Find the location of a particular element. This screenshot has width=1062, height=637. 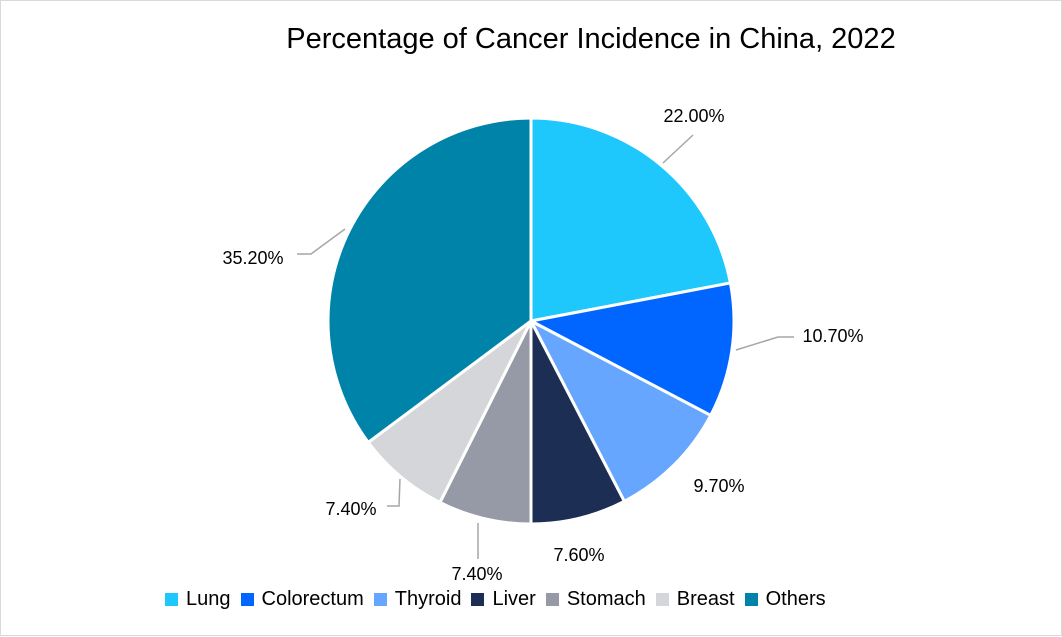

pie-slice-others is located at coordinates (429, 280).